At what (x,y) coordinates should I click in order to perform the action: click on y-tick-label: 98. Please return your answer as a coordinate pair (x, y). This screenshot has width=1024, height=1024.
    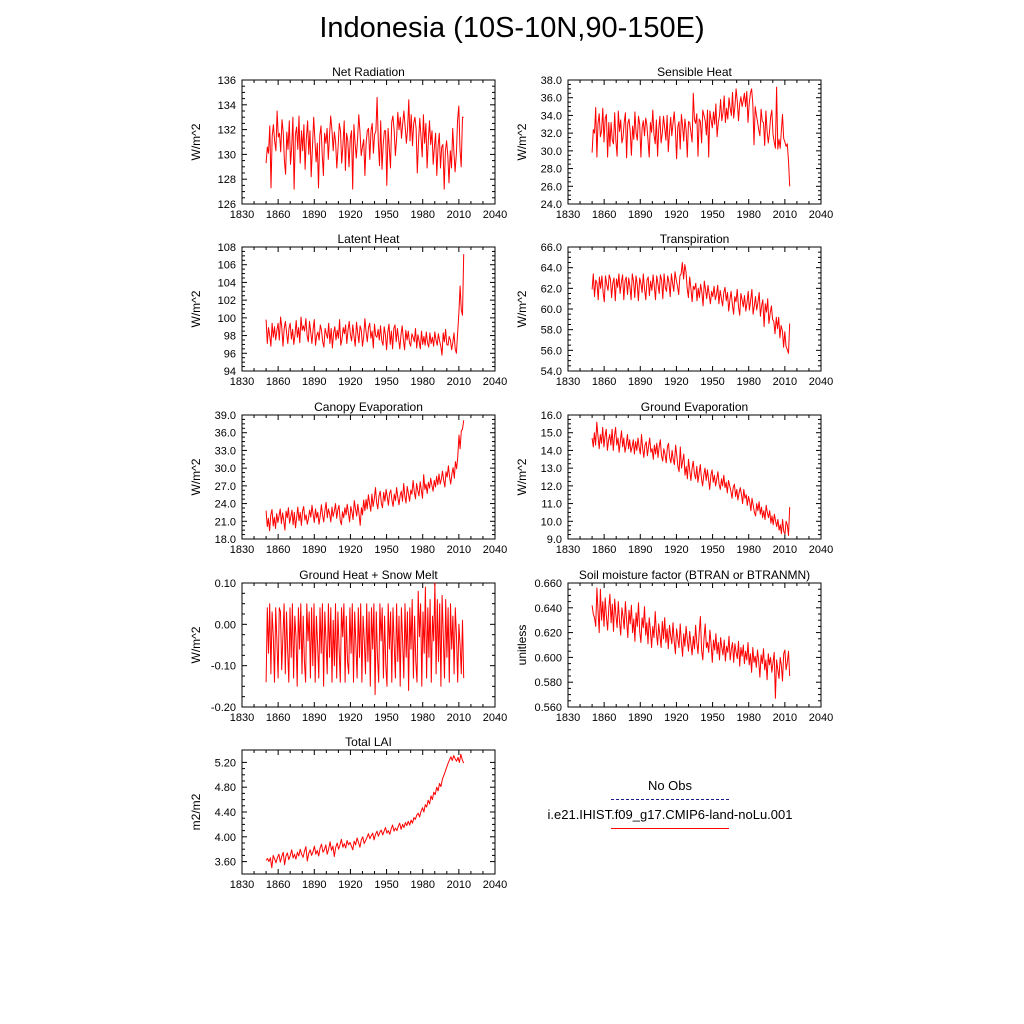
    Looking at the image, I should click on (230, 337).